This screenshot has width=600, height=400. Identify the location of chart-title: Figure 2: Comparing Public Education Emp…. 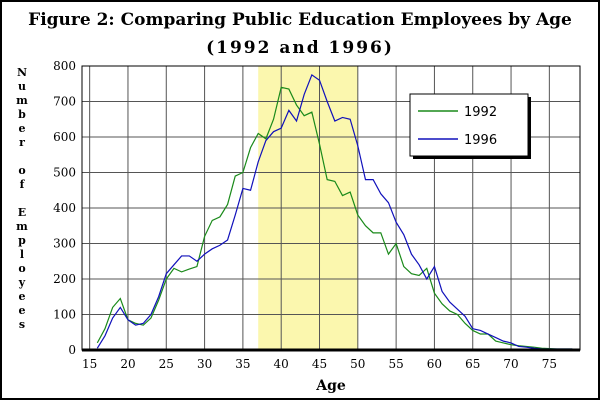
(300, 20).